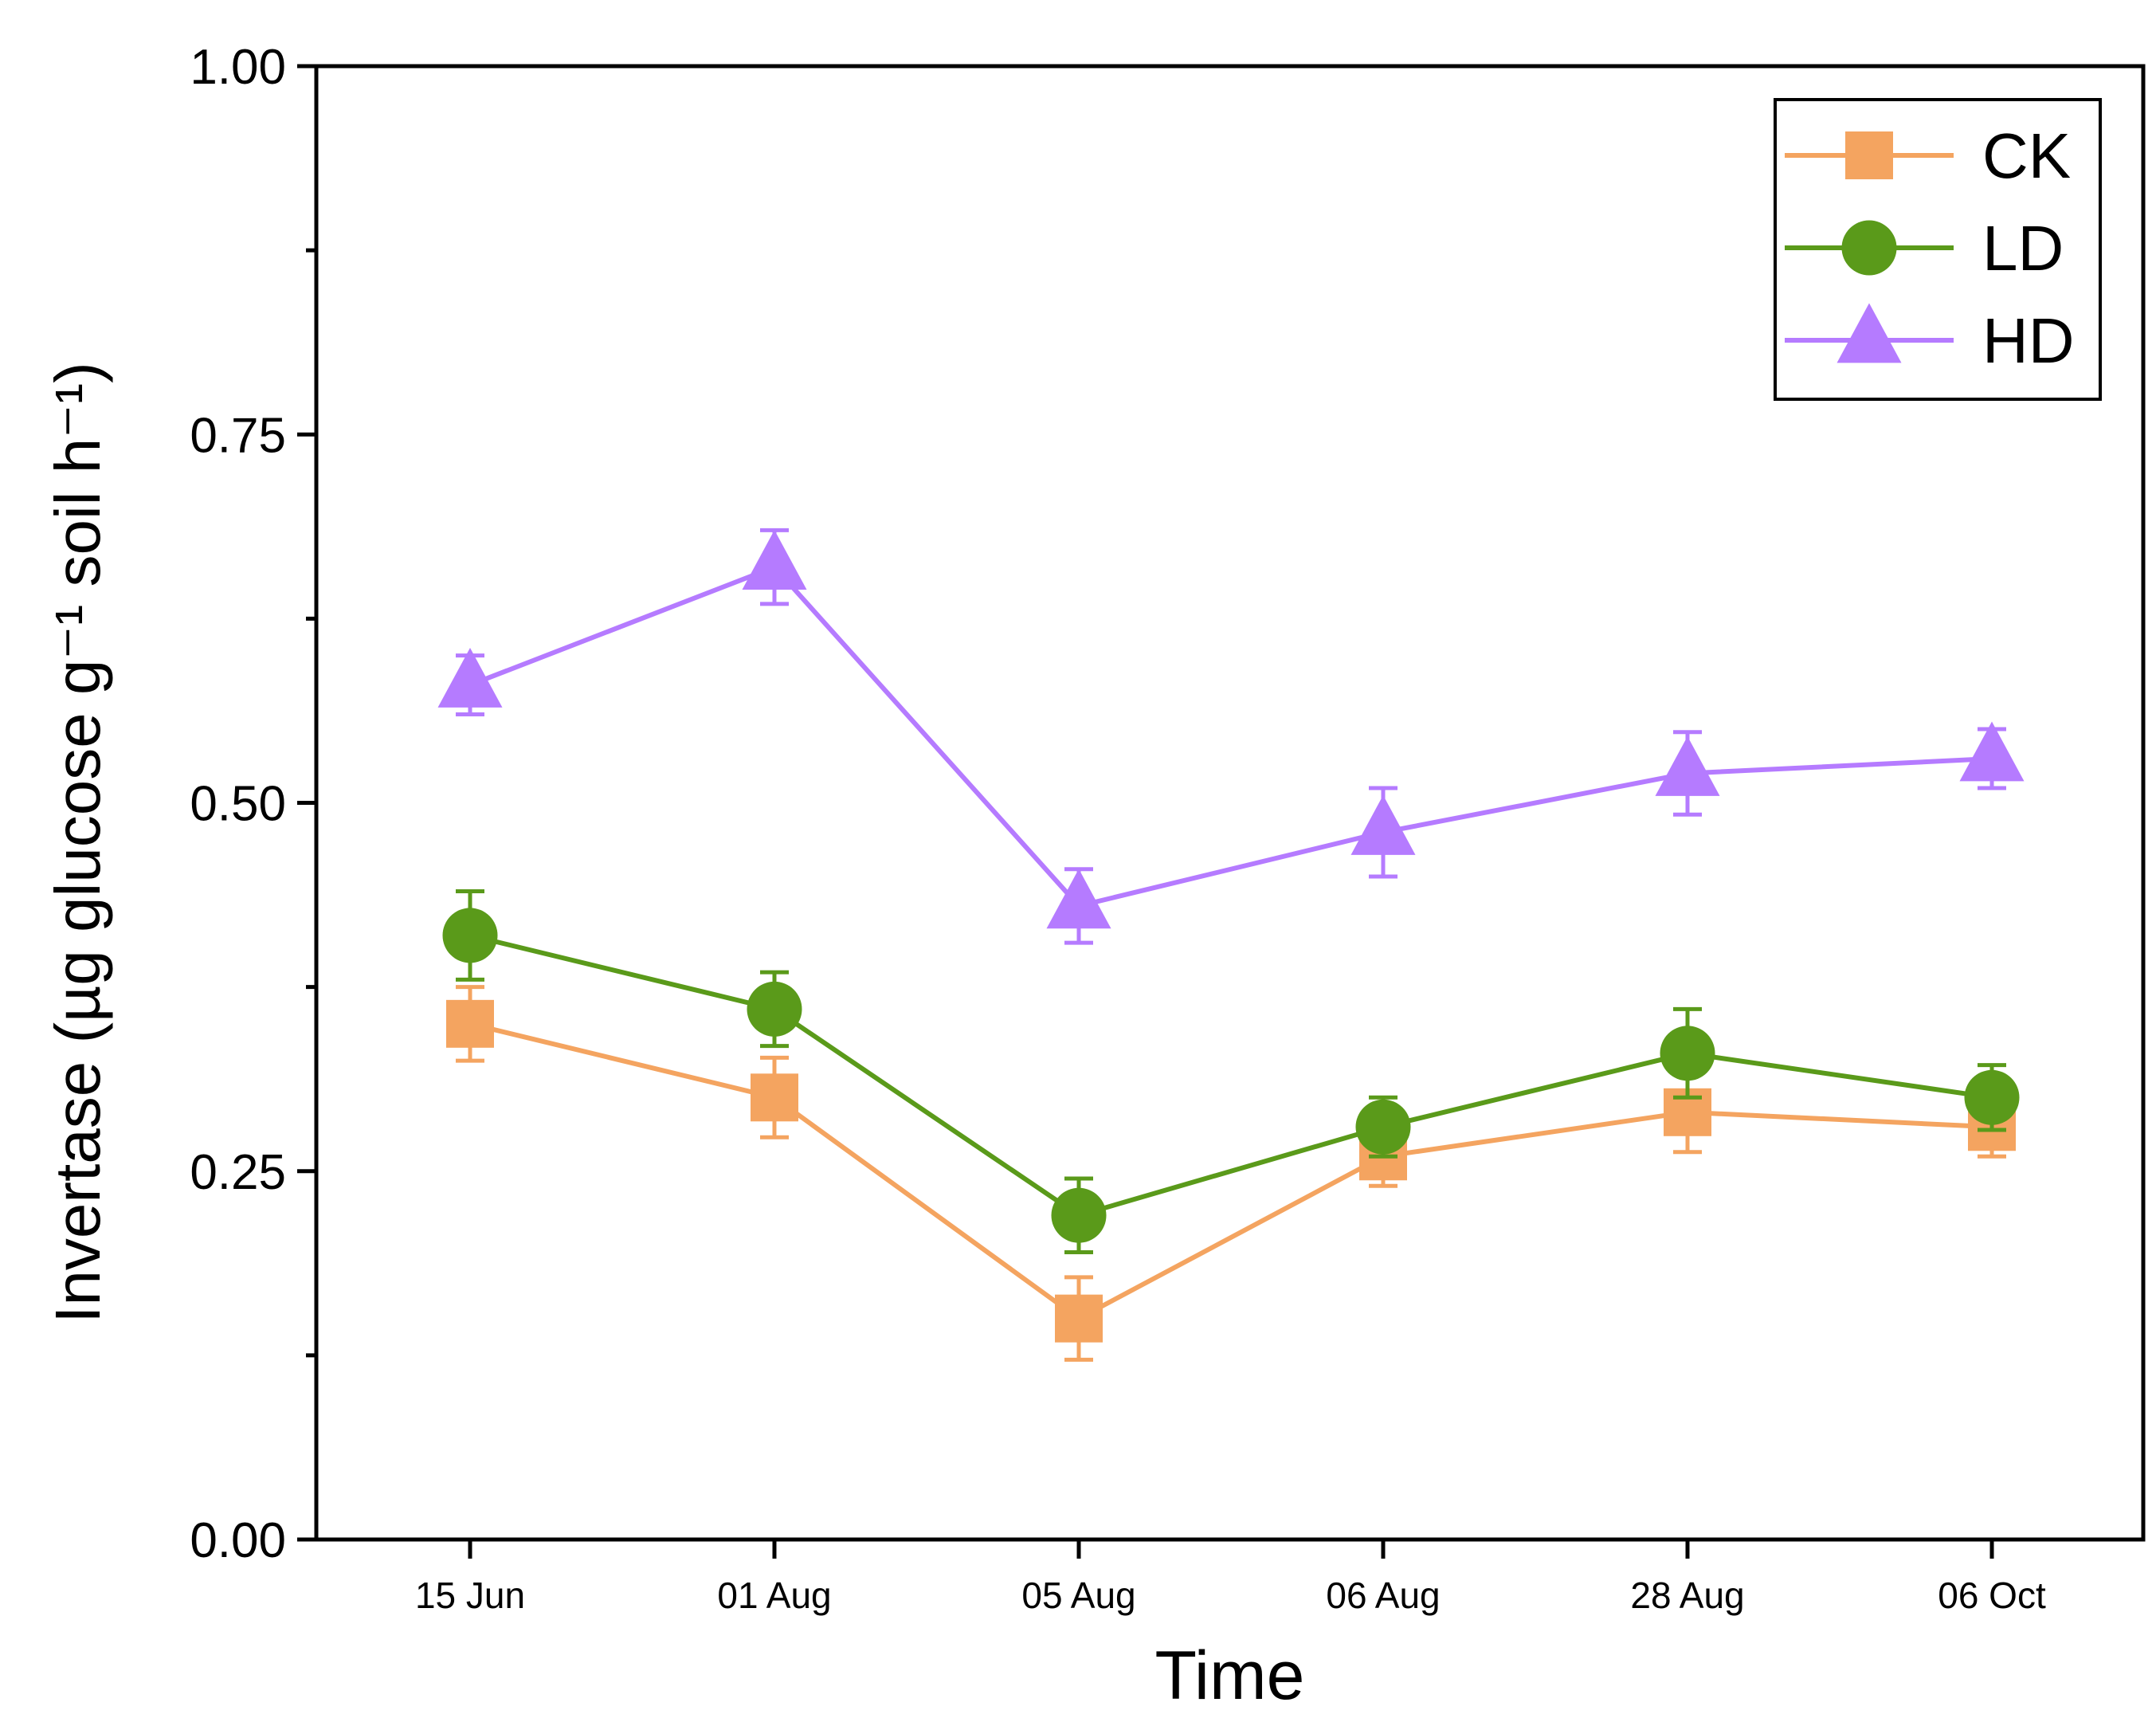 The height and width of the screenshot is (1718, 2156). I want to click on legend-marker-ck, so click(1869, 155).